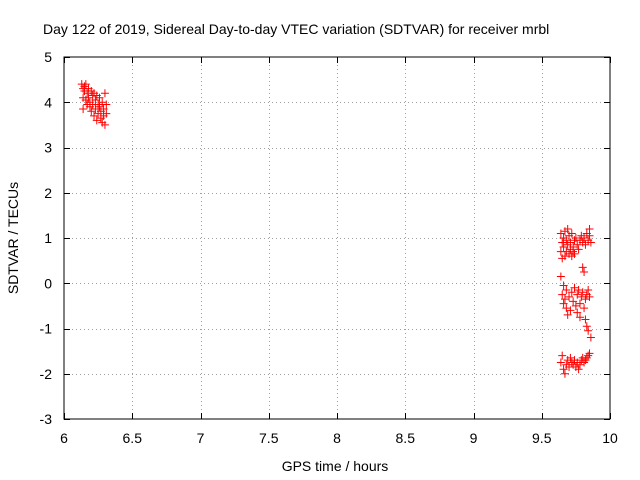 This screenshot has width=640, height=480. What do you see at coordinates (269, 438) in the screenshot?
I see `x-tick-label: 7.5` at bounding box center [269, 438].